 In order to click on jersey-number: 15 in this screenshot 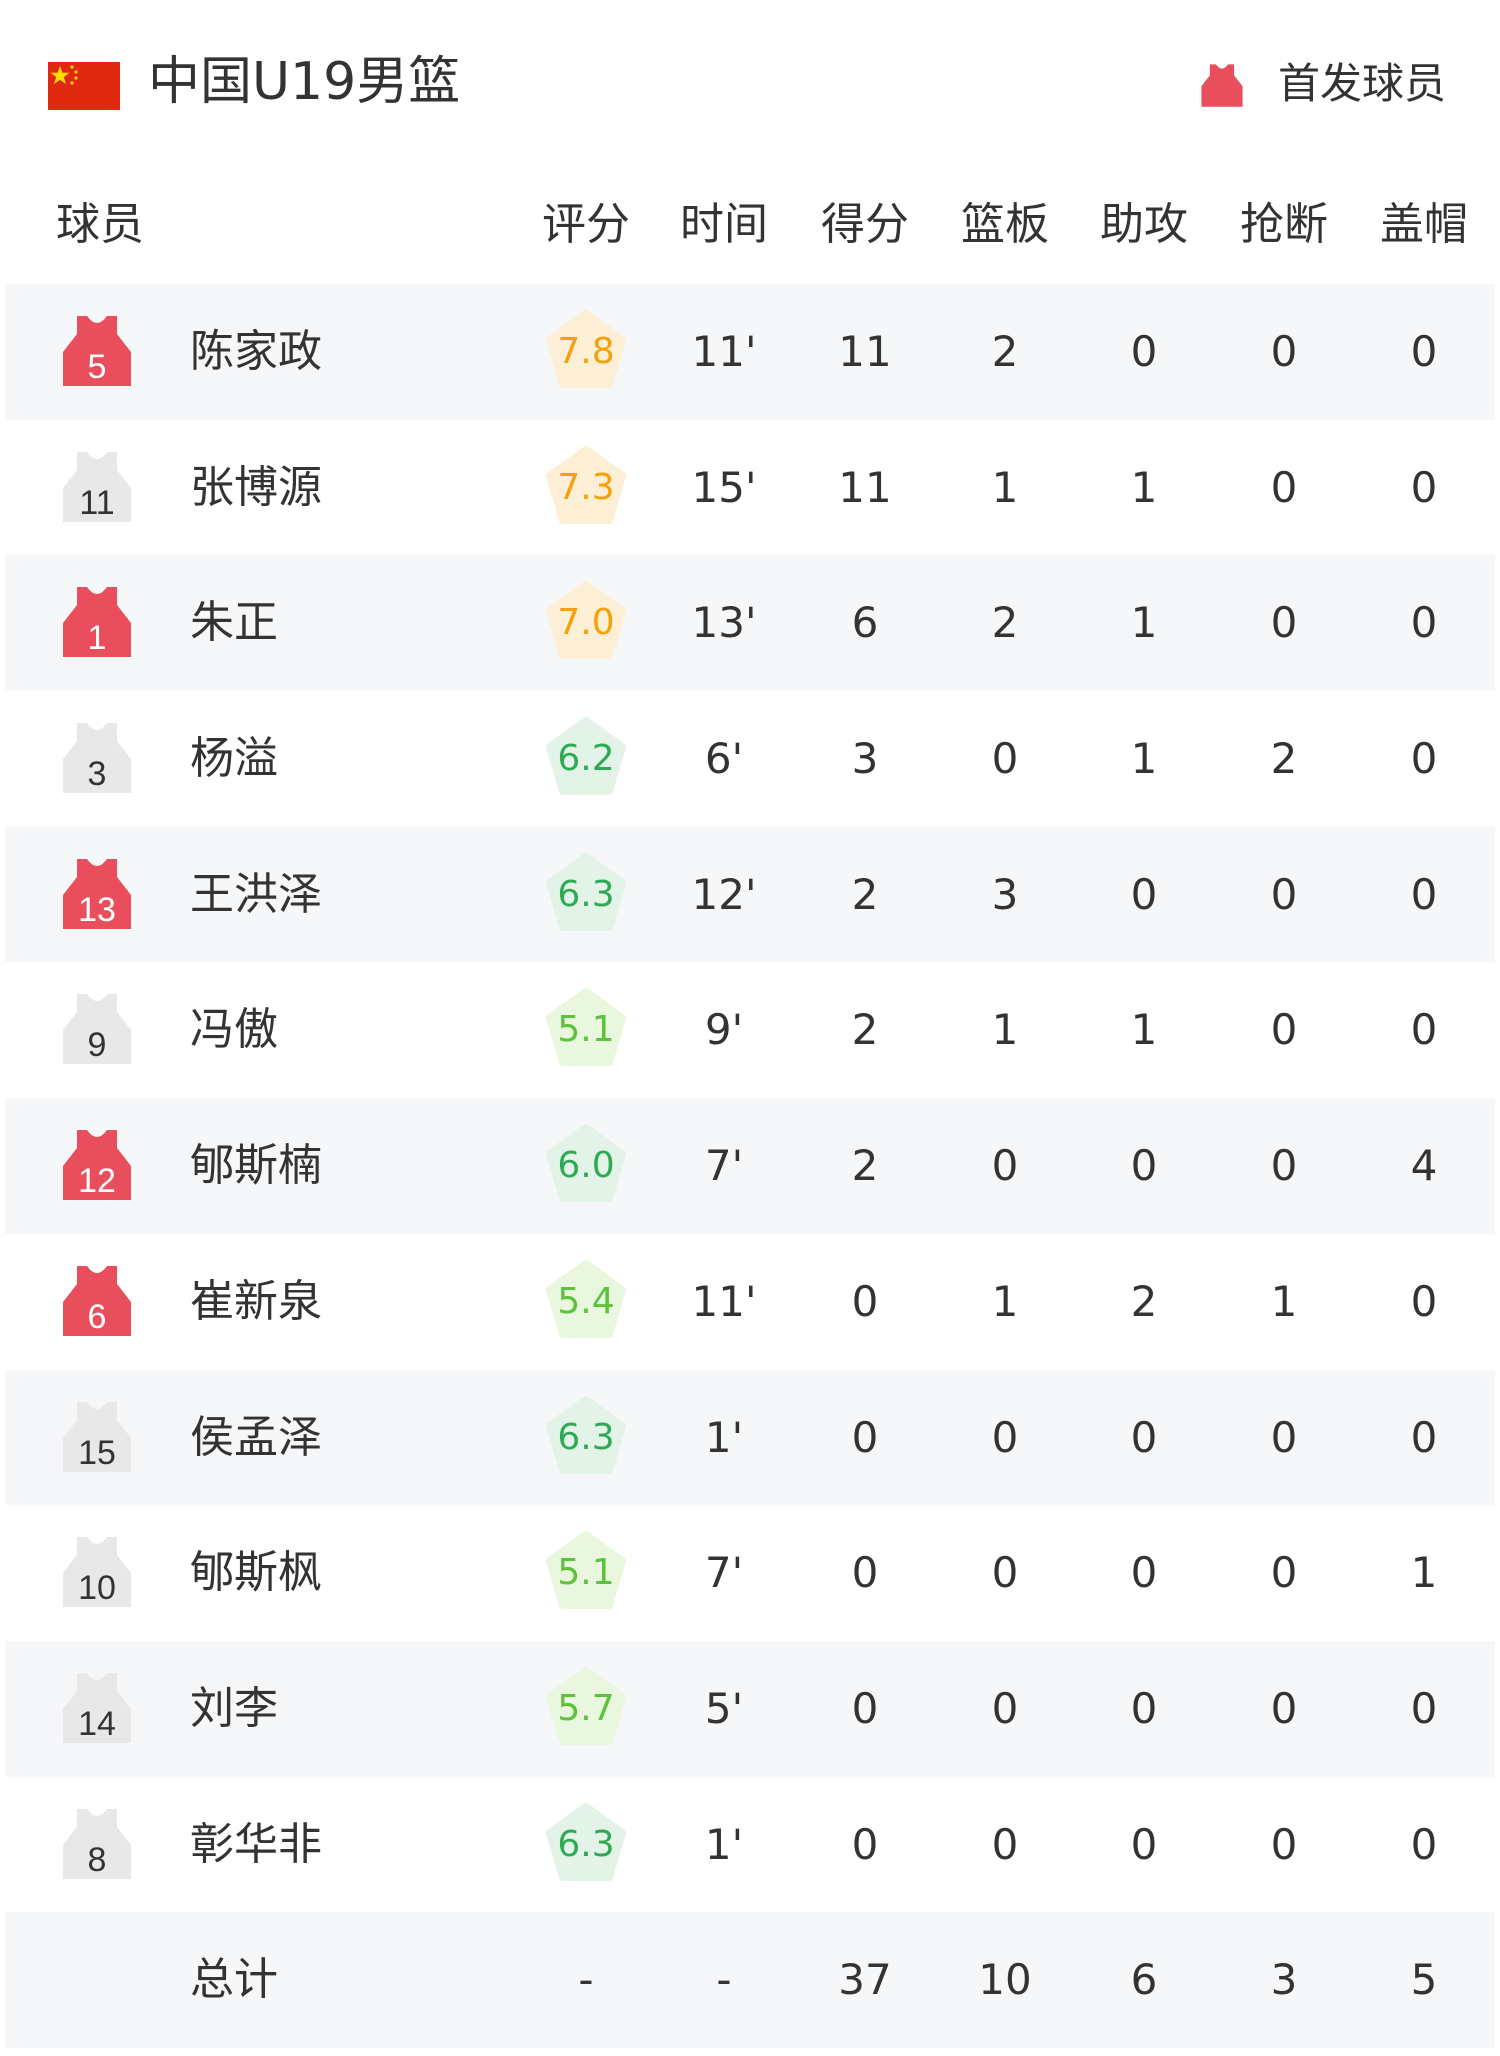, I will do `click(97, 1453)`.